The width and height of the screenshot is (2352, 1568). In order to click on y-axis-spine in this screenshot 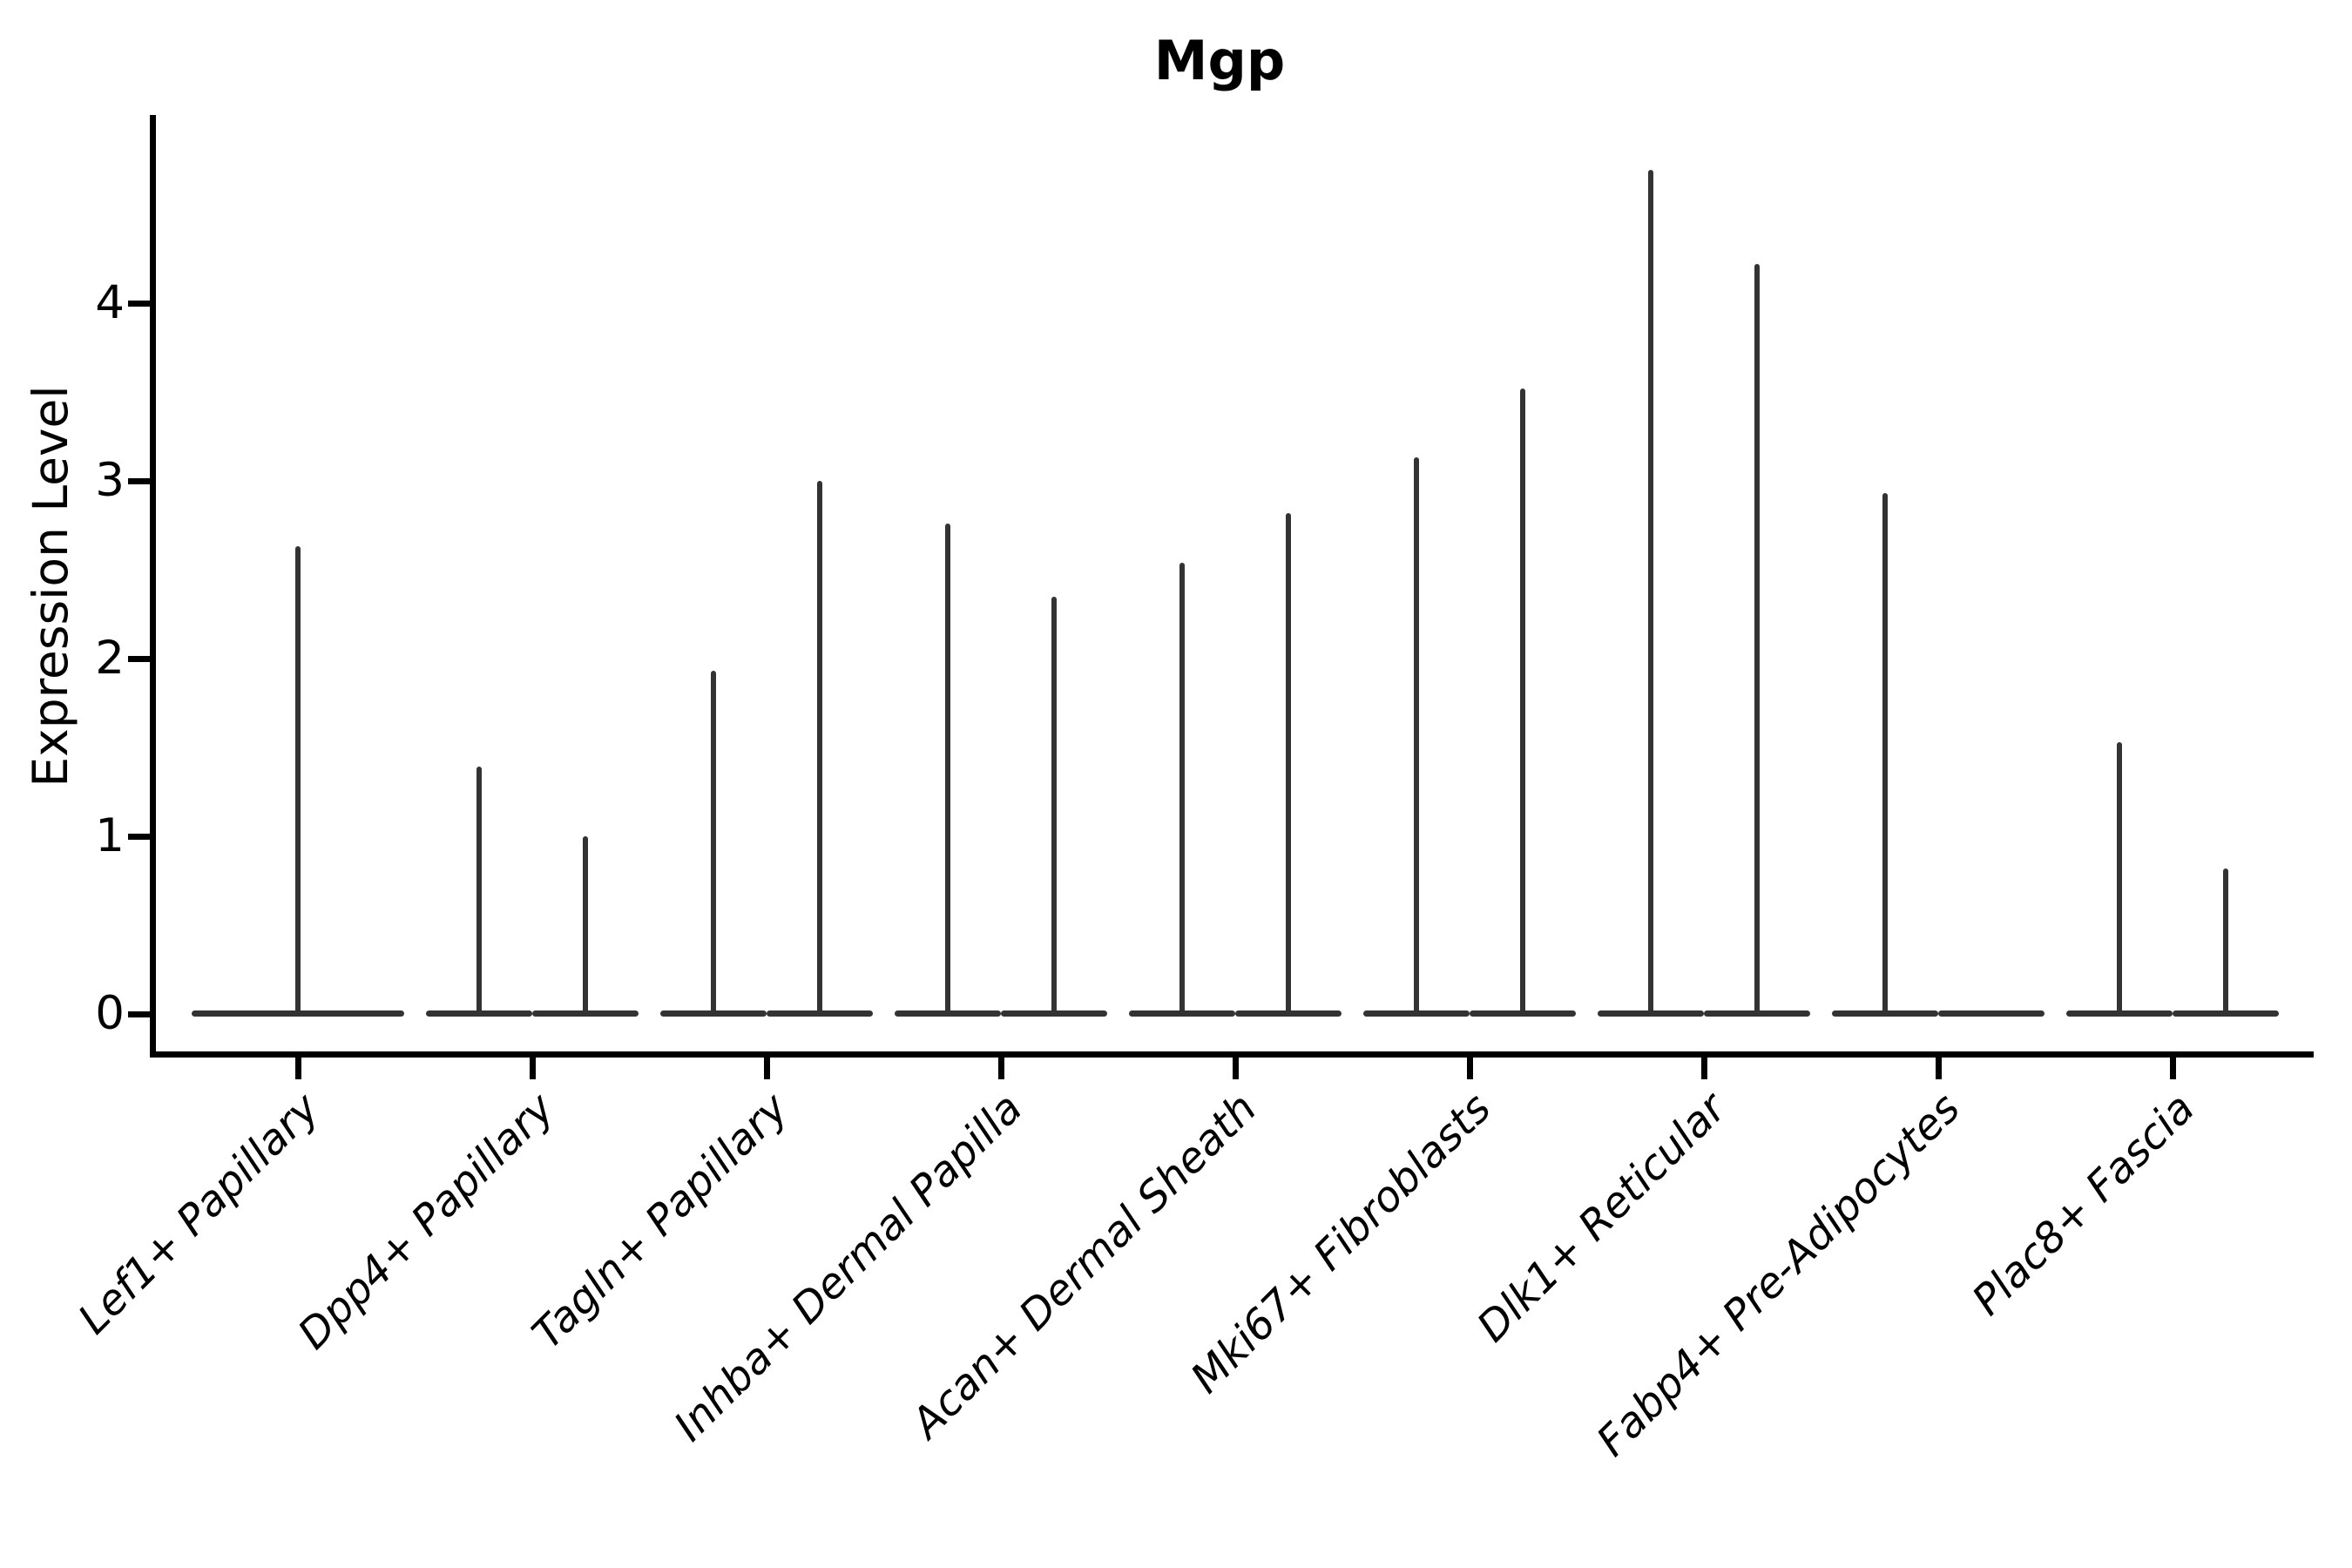, I will do `click(153, 586)`.